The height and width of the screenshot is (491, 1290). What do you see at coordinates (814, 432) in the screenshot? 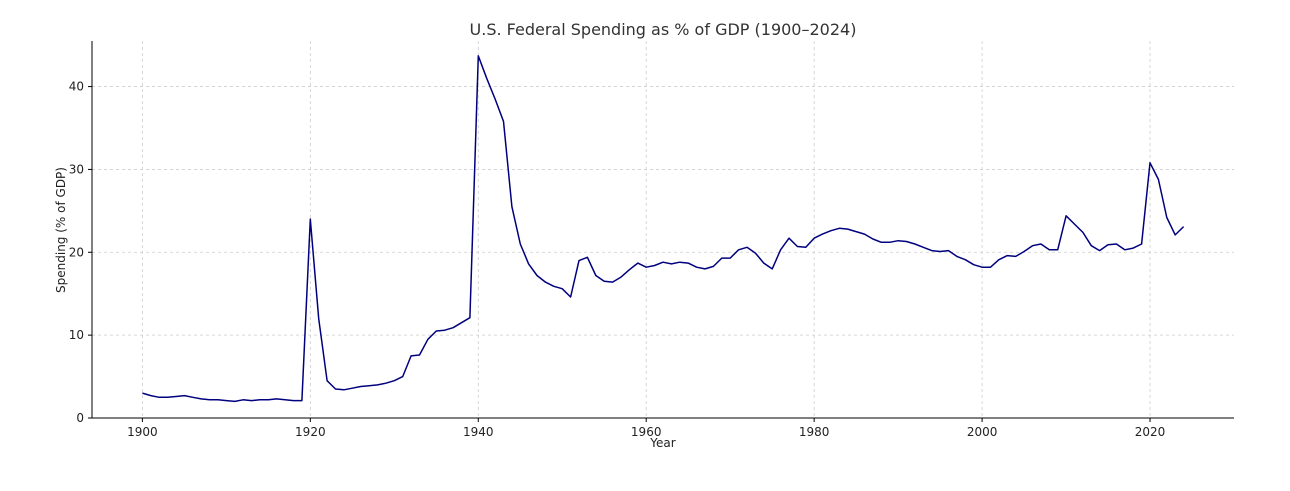
I see `x-tick-label: 1980` at bounding box center [814, 432].